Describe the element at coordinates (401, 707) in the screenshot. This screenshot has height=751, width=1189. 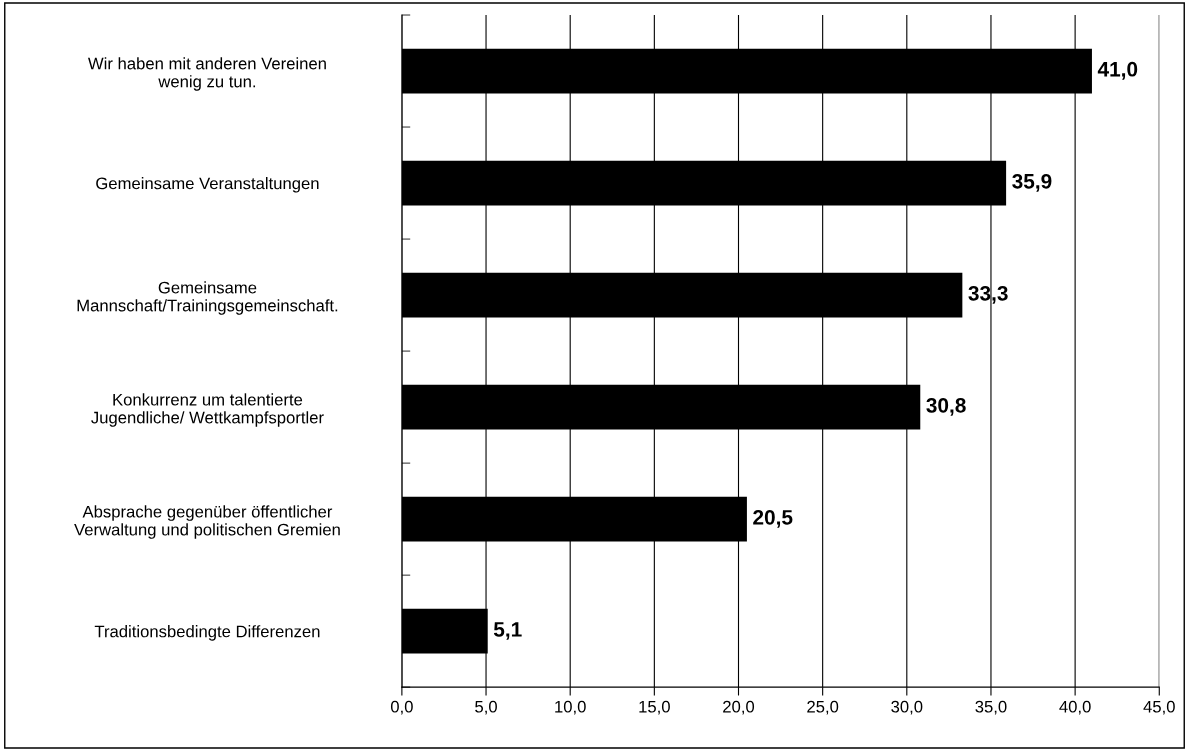
I see `x-tick-label: 0,0` at that location.